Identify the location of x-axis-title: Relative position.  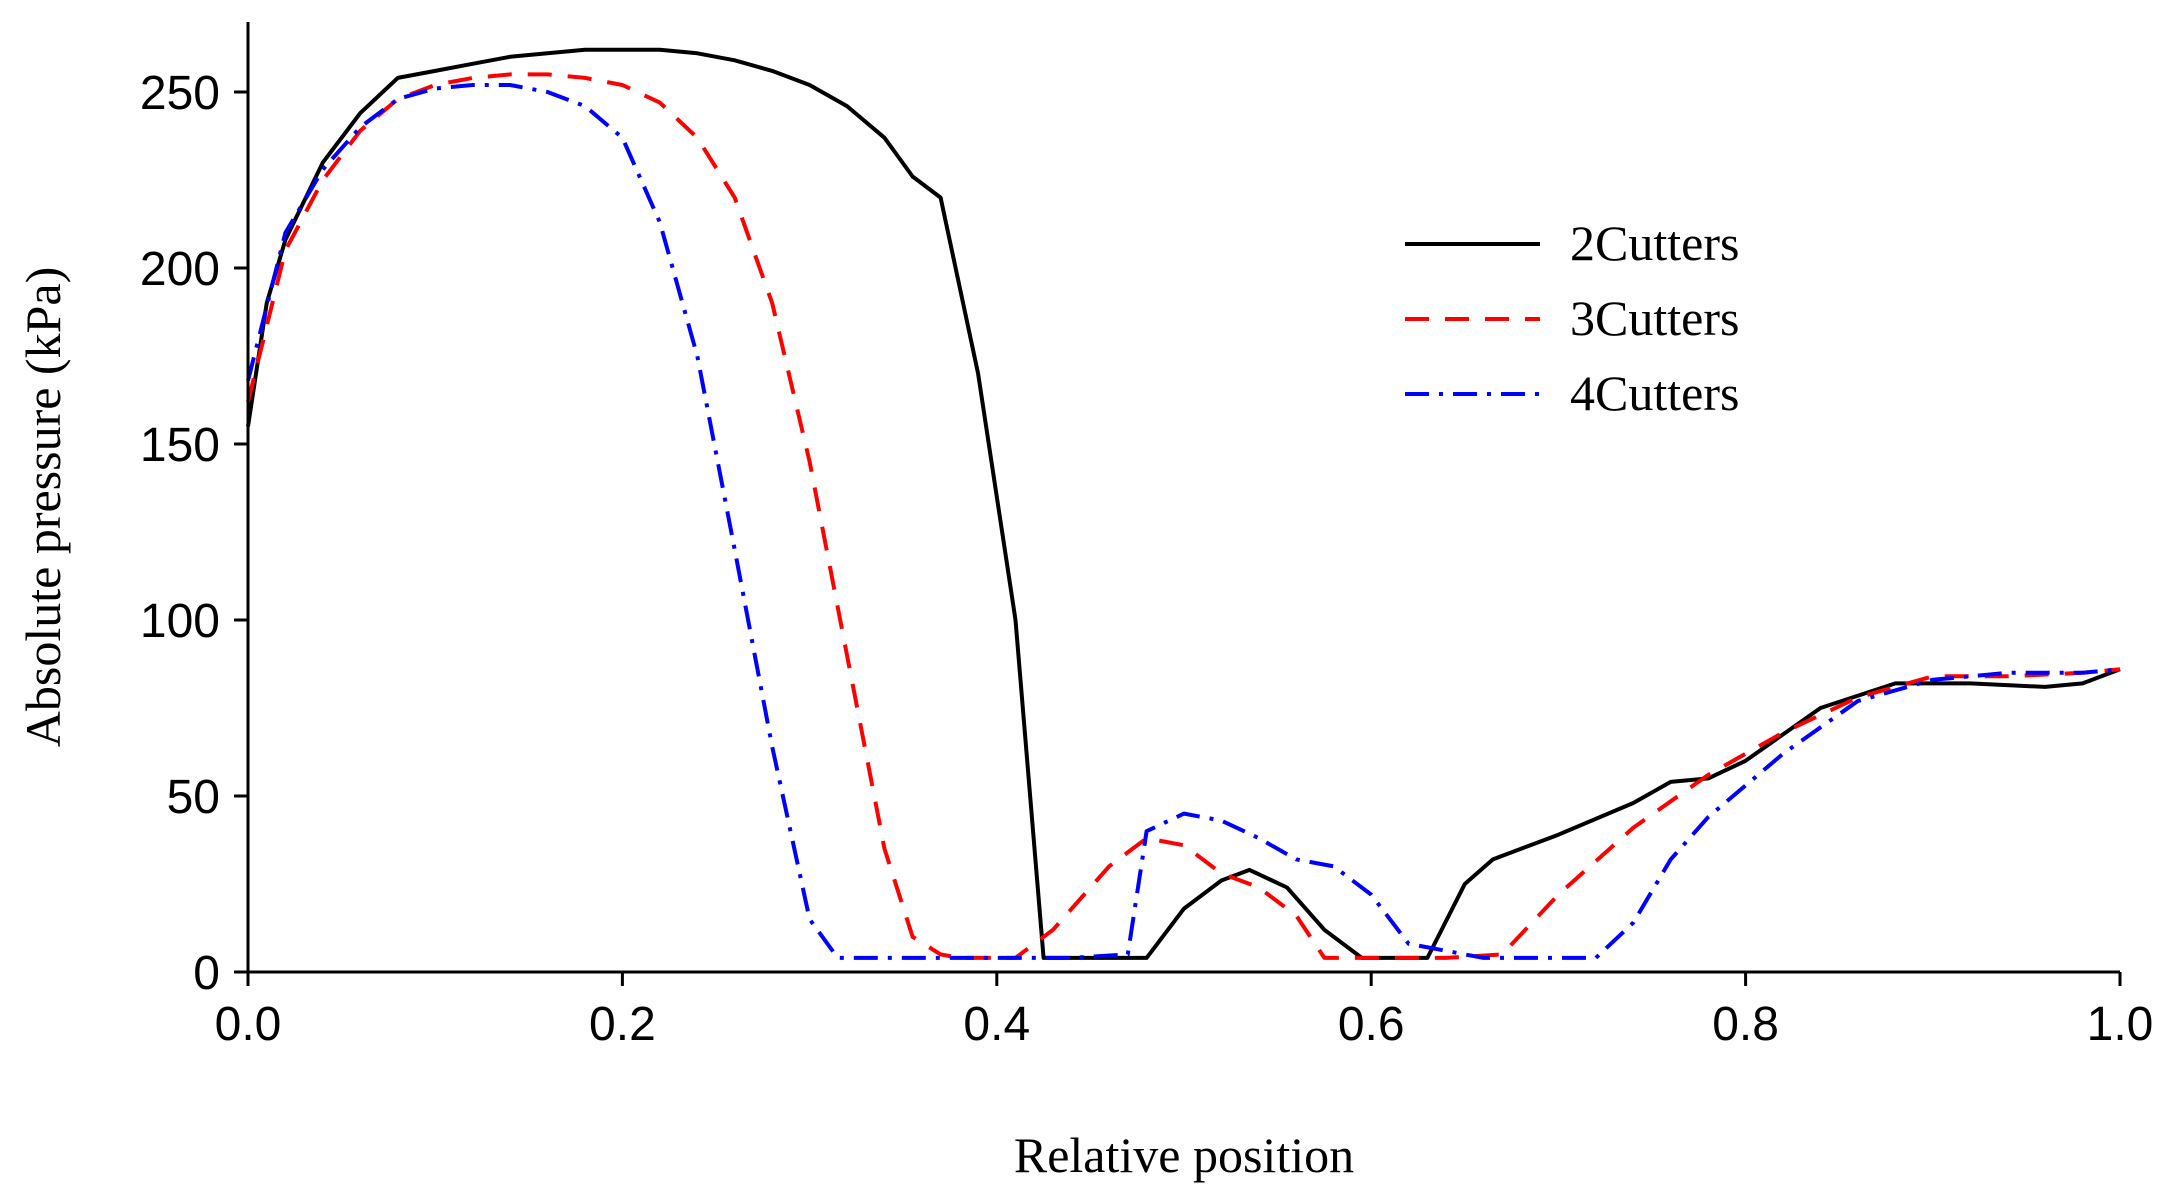
(1184, 1155).